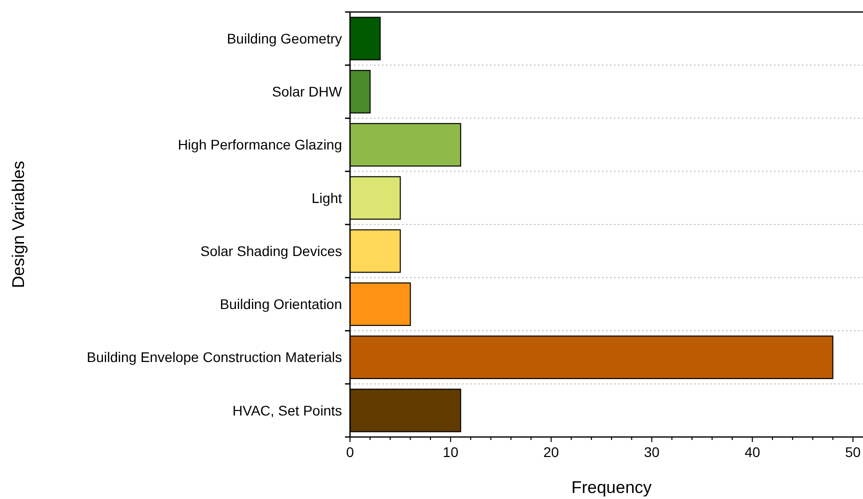 This screenshot has height=499, width=863. Describe the element at coordinates (350, 452) in the screenshot. I see `x-tick-label: 0` at that location.